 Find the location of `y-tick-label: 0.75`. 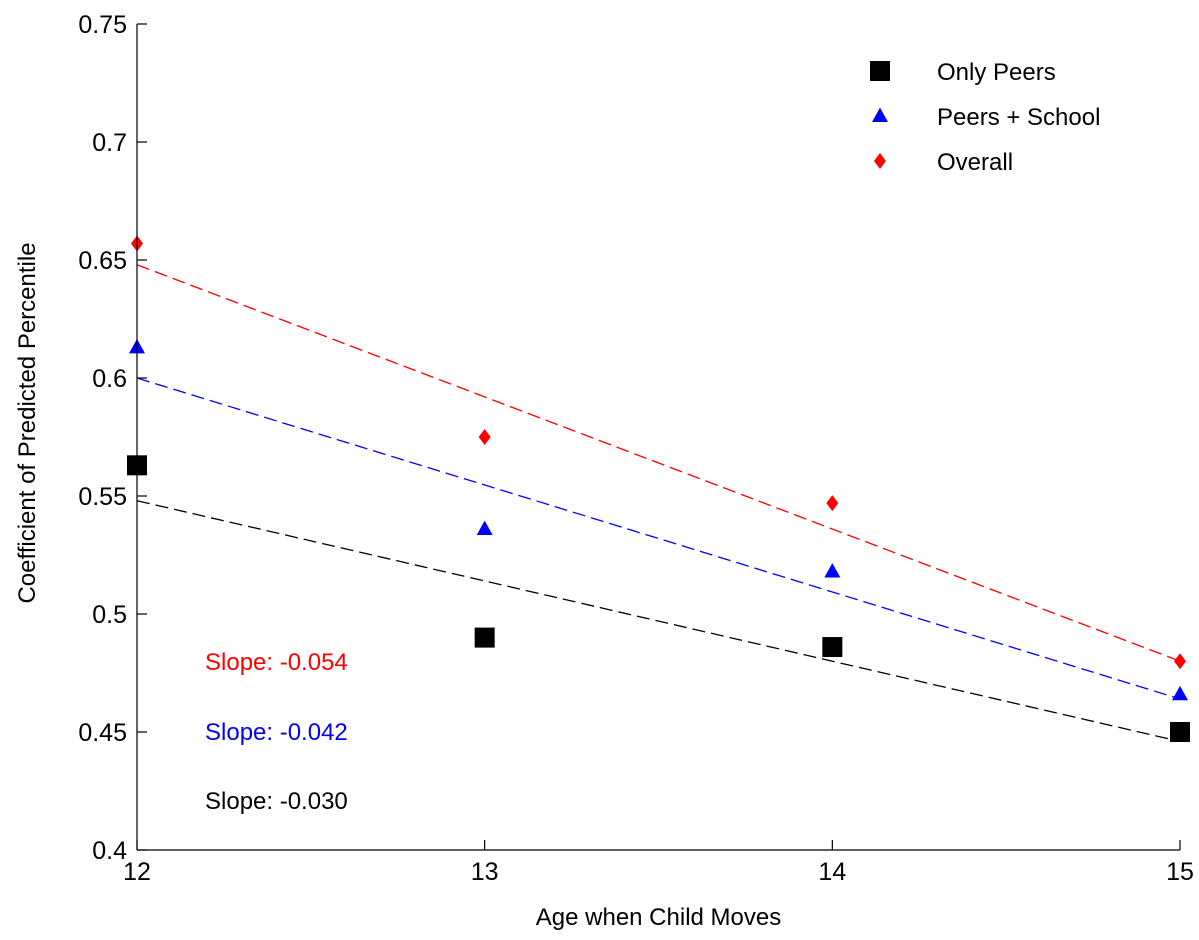

y-tick-label: 0.75 is located at coordinates (102, 25).